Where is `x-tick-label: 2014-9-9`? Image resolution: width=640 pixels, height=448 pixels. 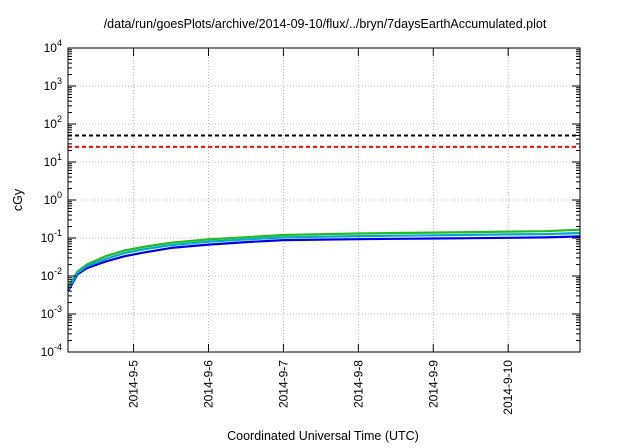 x-tick-label: 2014-9-9 is located at coordinates (433, 384).